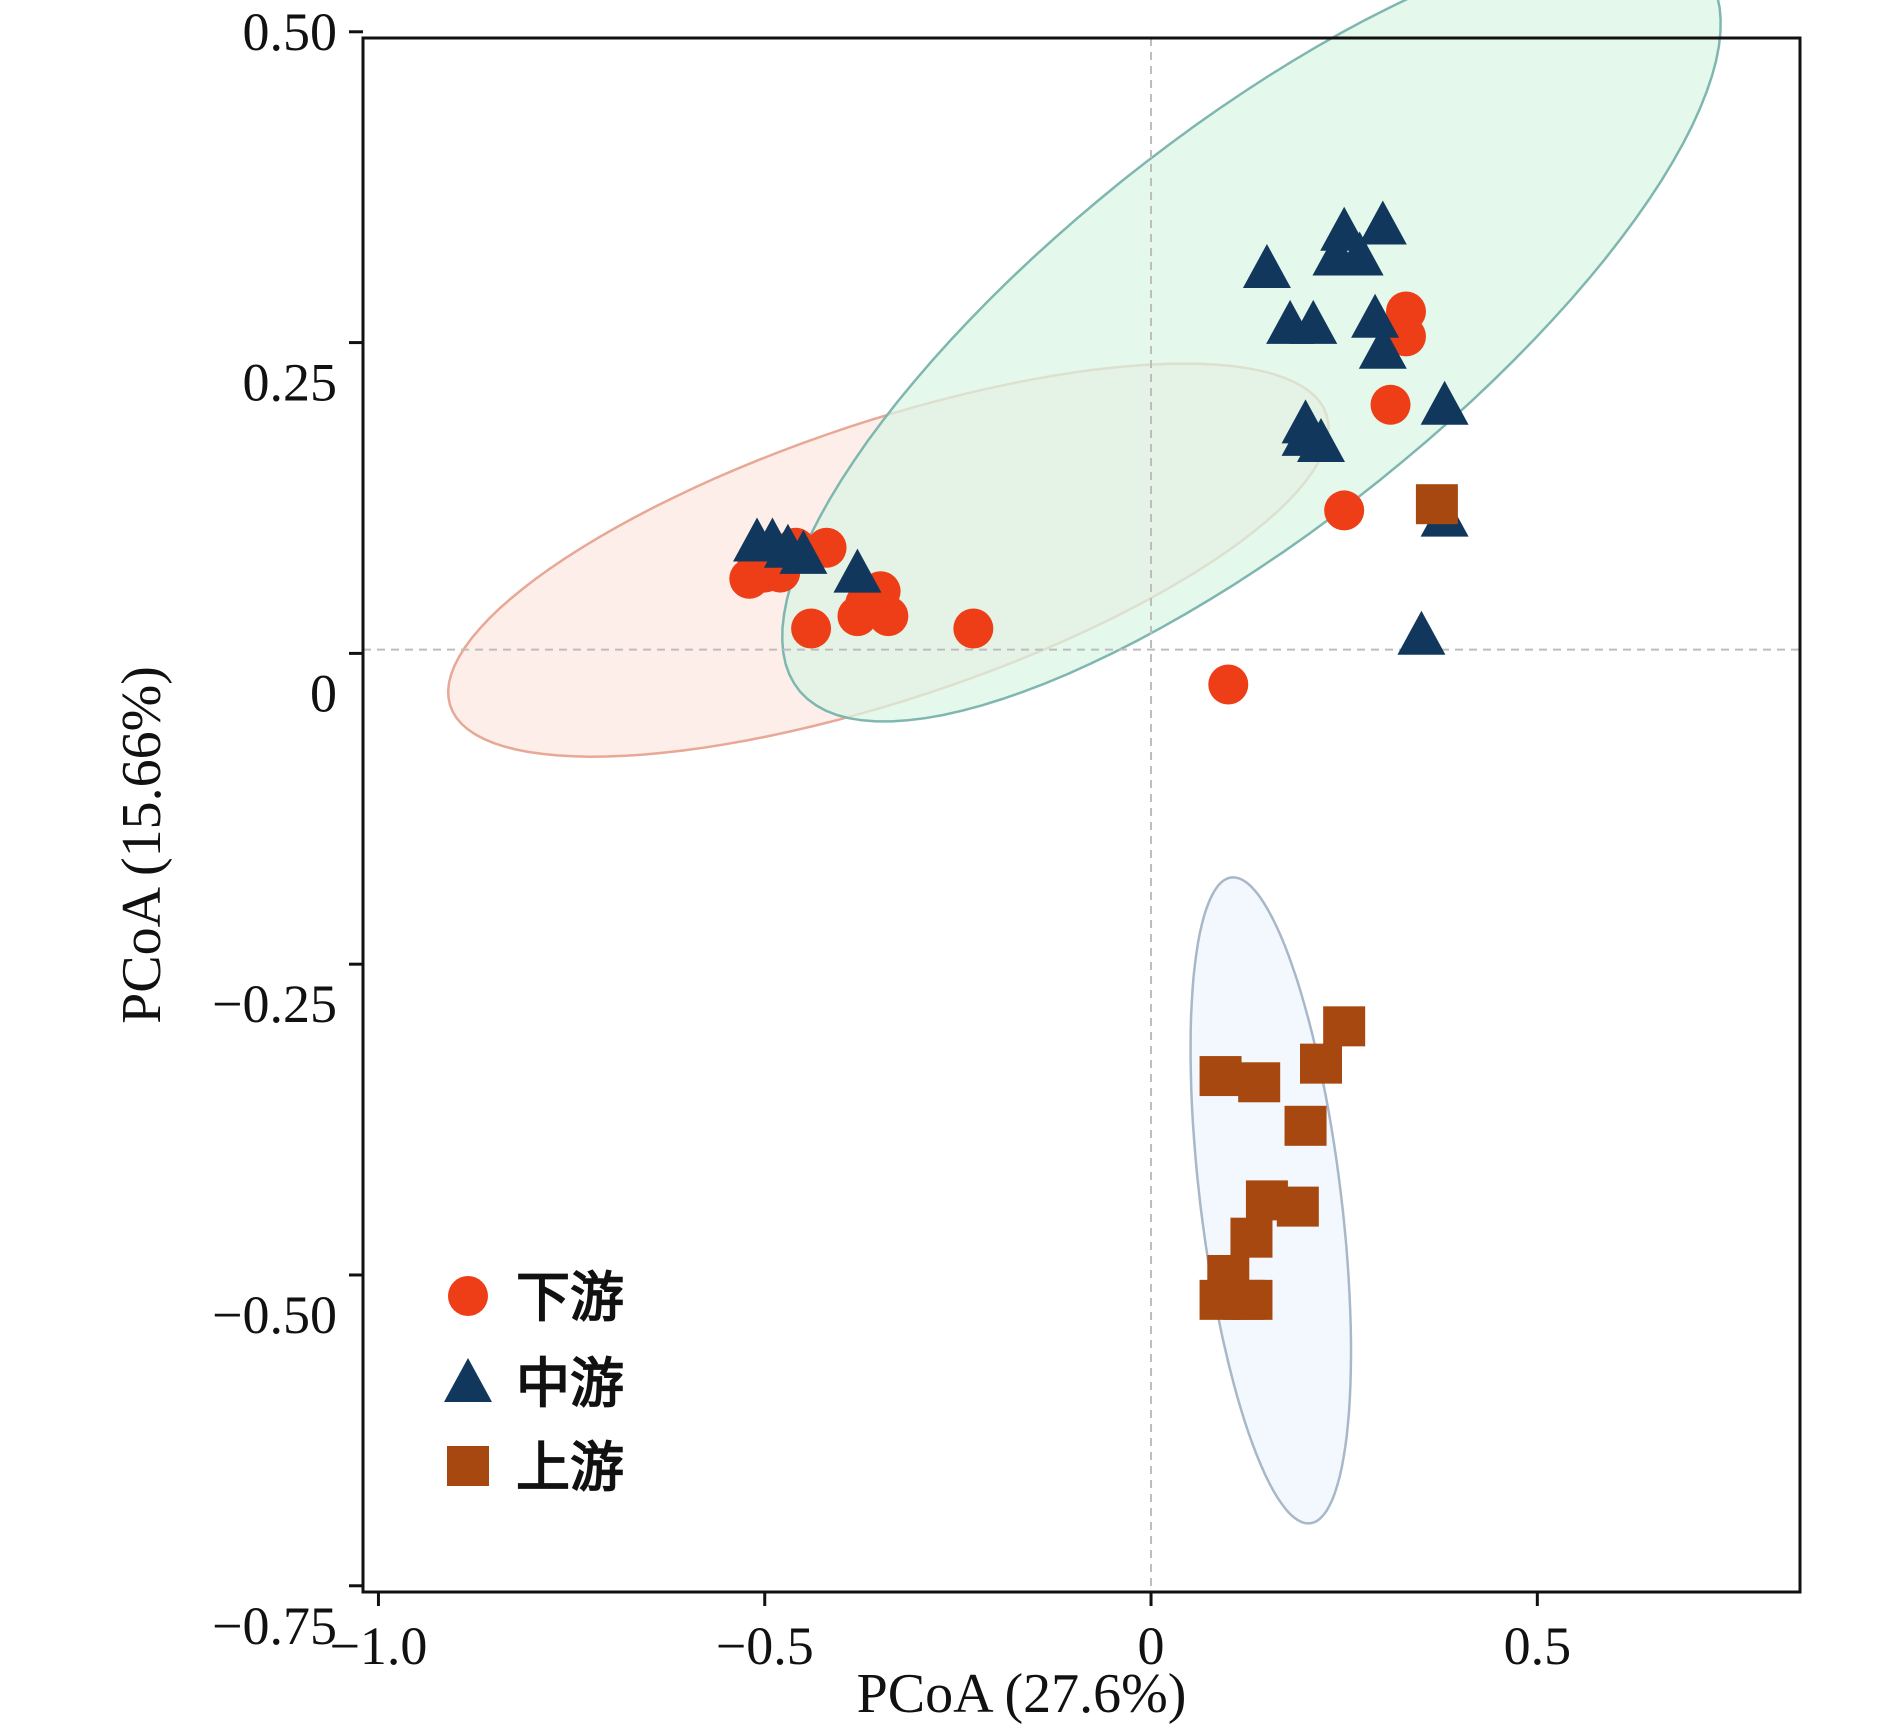  I want to click on legend-marker-triangle, so click(468, 1380).